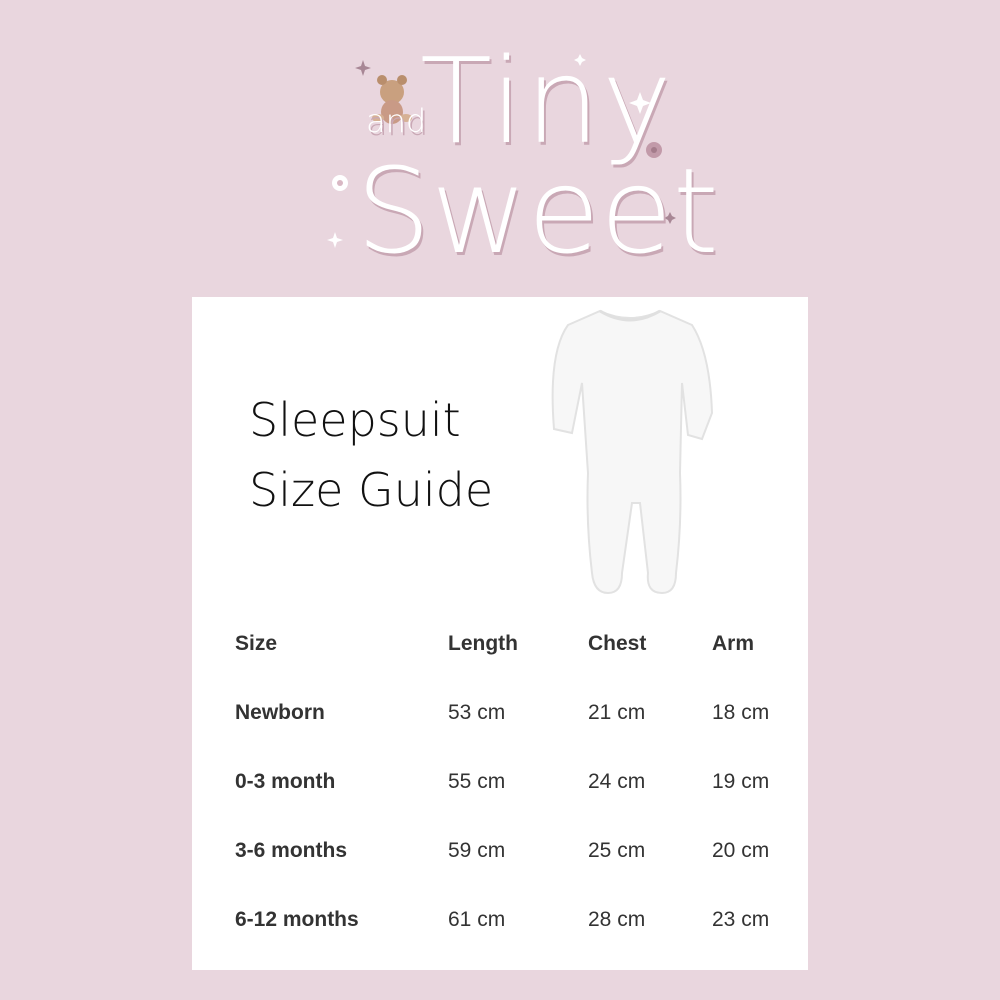 This screenshot has height=1000, width=1000. Describe the element at coordinates (547, 101) in the screenshot. I see `logo-word-tiny: Tiny` at that location.